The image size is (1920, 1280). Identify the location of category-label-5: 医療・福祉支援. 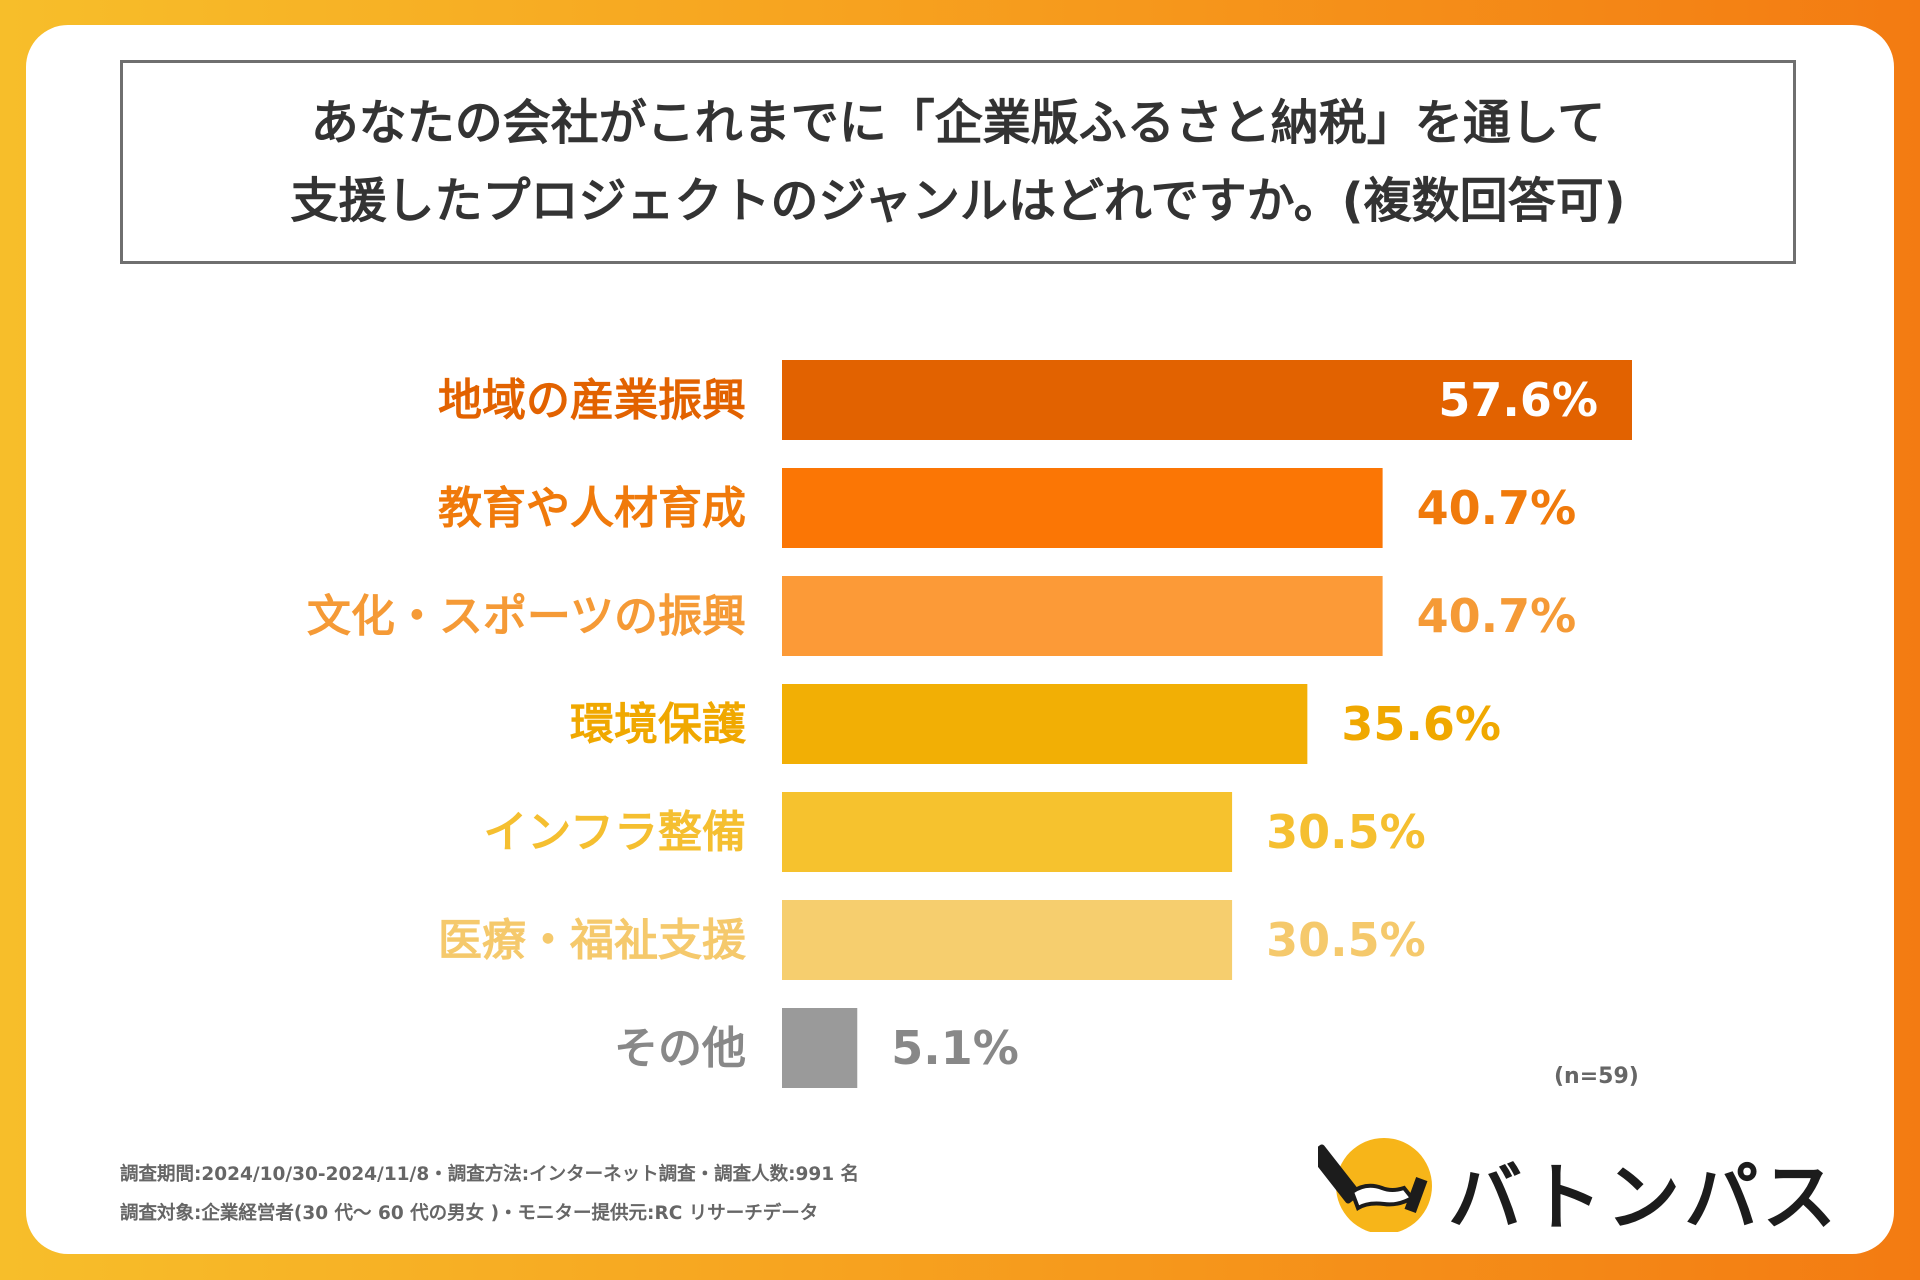
(592, 940).